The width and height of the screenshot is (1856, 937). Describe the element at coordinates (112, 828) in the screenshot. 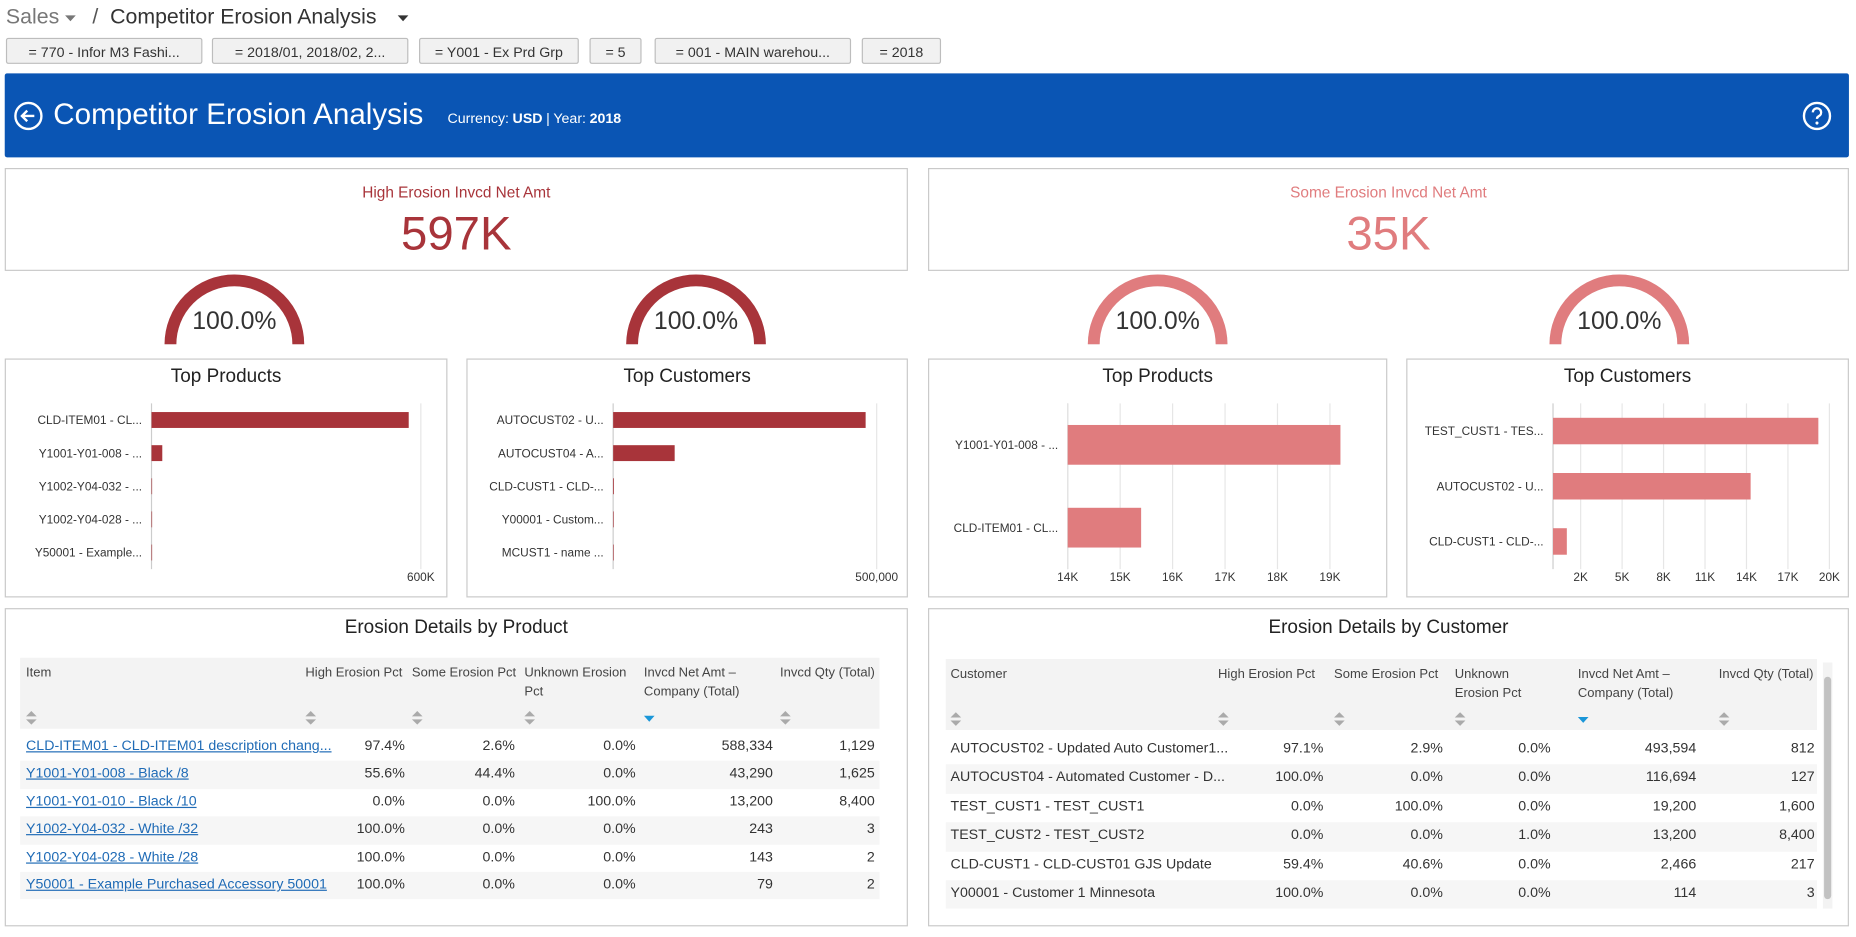

I see `row-link: Y1002-Y04-032 - White /32` at that location.